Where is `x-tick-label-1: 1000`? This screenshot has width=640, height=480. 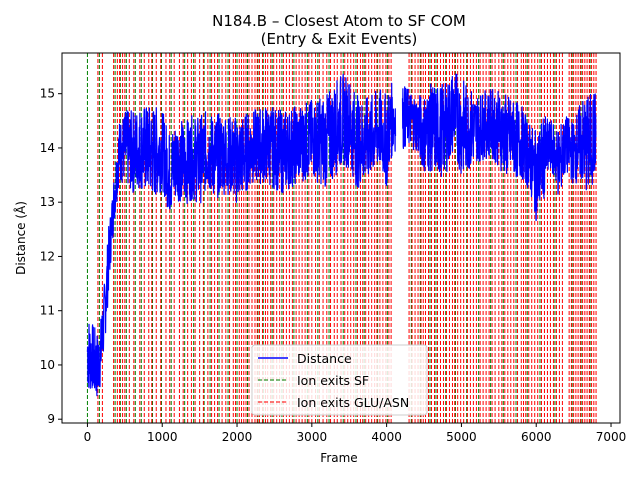
x-tick-label-1: 1000 is located at coordinates (162, 437).